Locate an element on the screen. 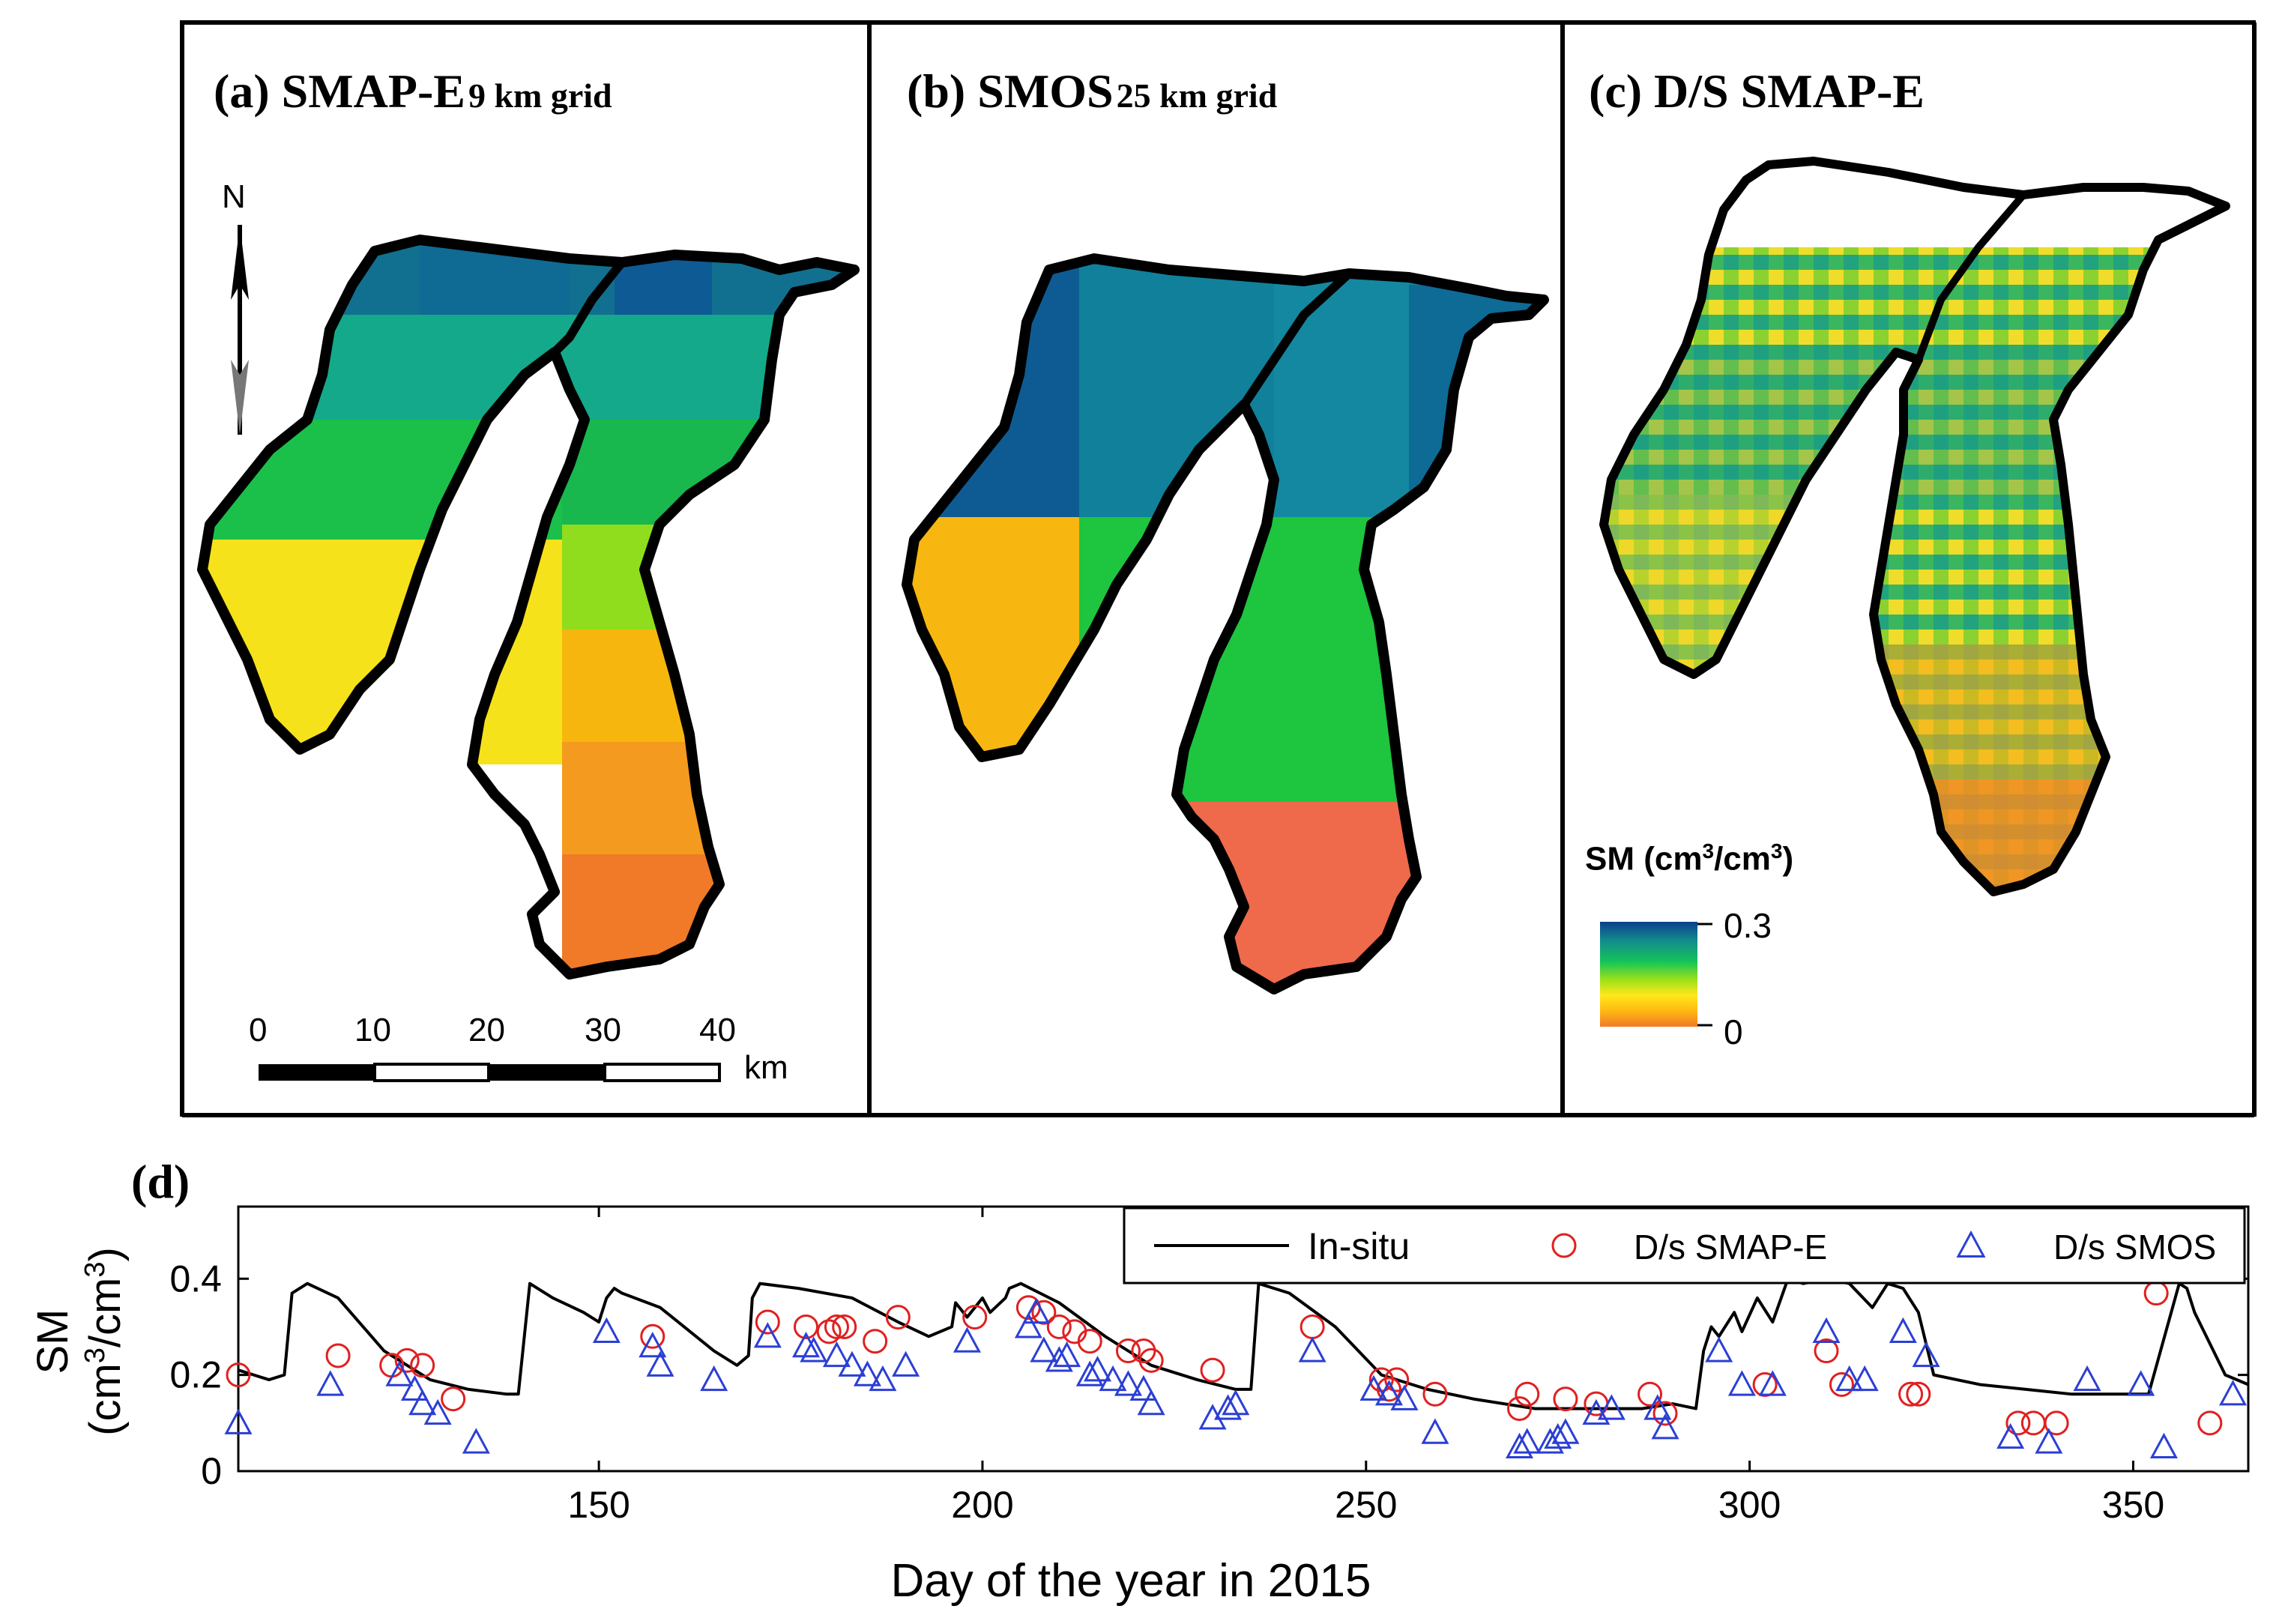 The height and width of the screenshot is (1624, 2279). y-tick-label: 0 is located at coordinates (211, 1471).